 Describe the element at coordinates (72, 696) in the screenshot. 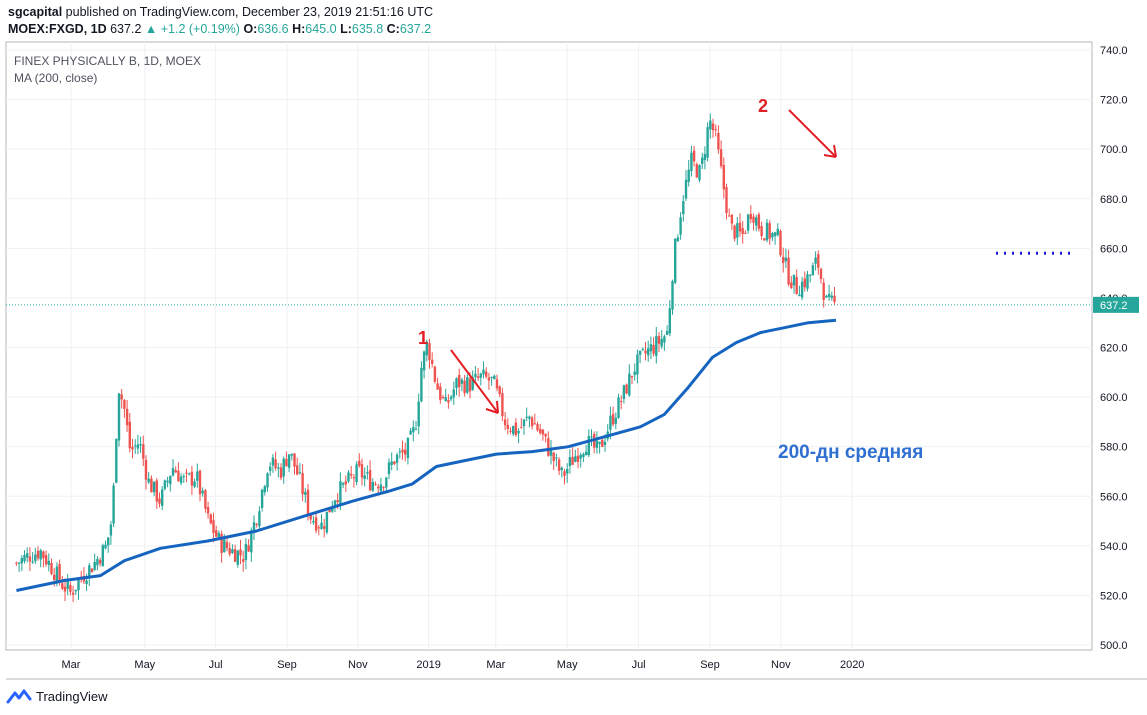

I see `tradingview-brand: TradingView` at that location.